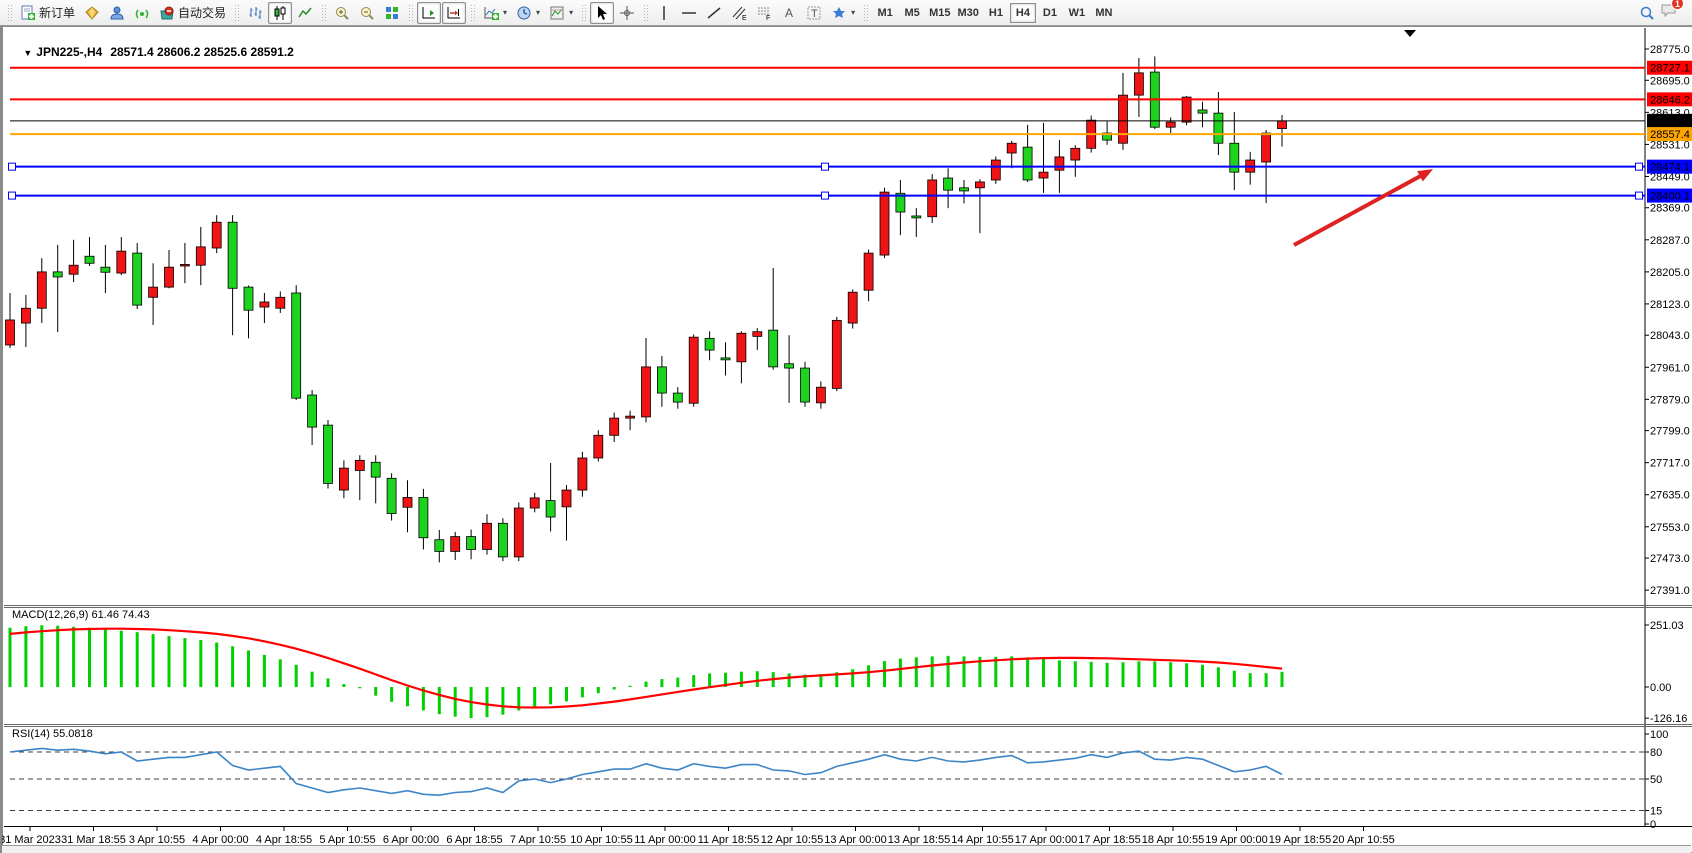 This screenshot has width=1692, height=853. Describe the element at coordinates (367, 13) in the screenshot. I see `zoom-out-button` at that location.